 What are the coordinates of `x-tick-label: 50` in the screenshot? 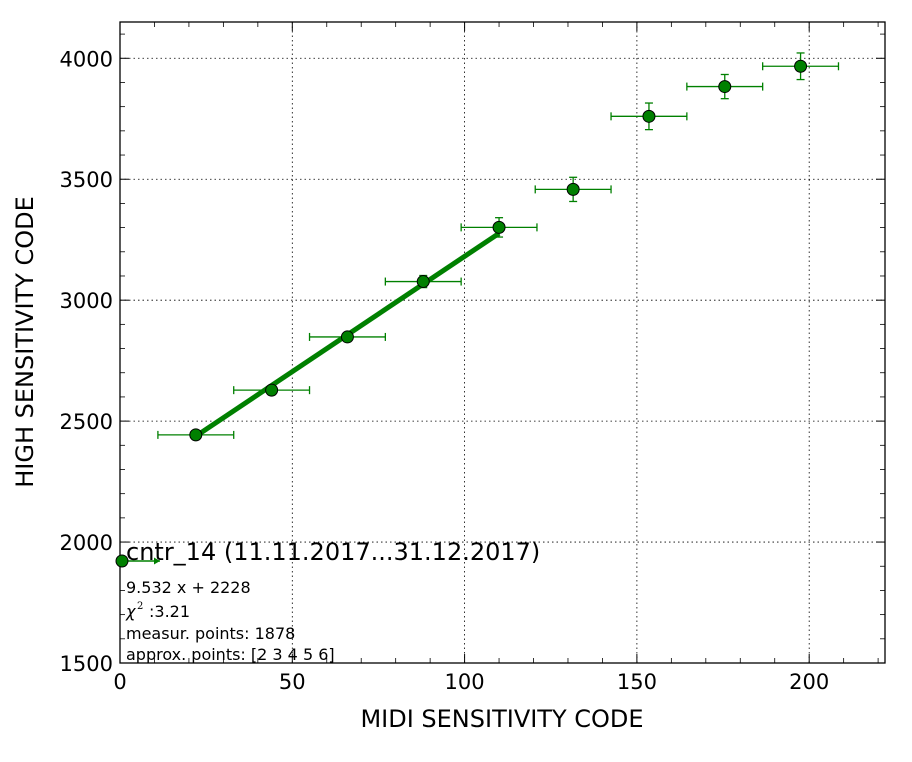 It's located at (292, 682).